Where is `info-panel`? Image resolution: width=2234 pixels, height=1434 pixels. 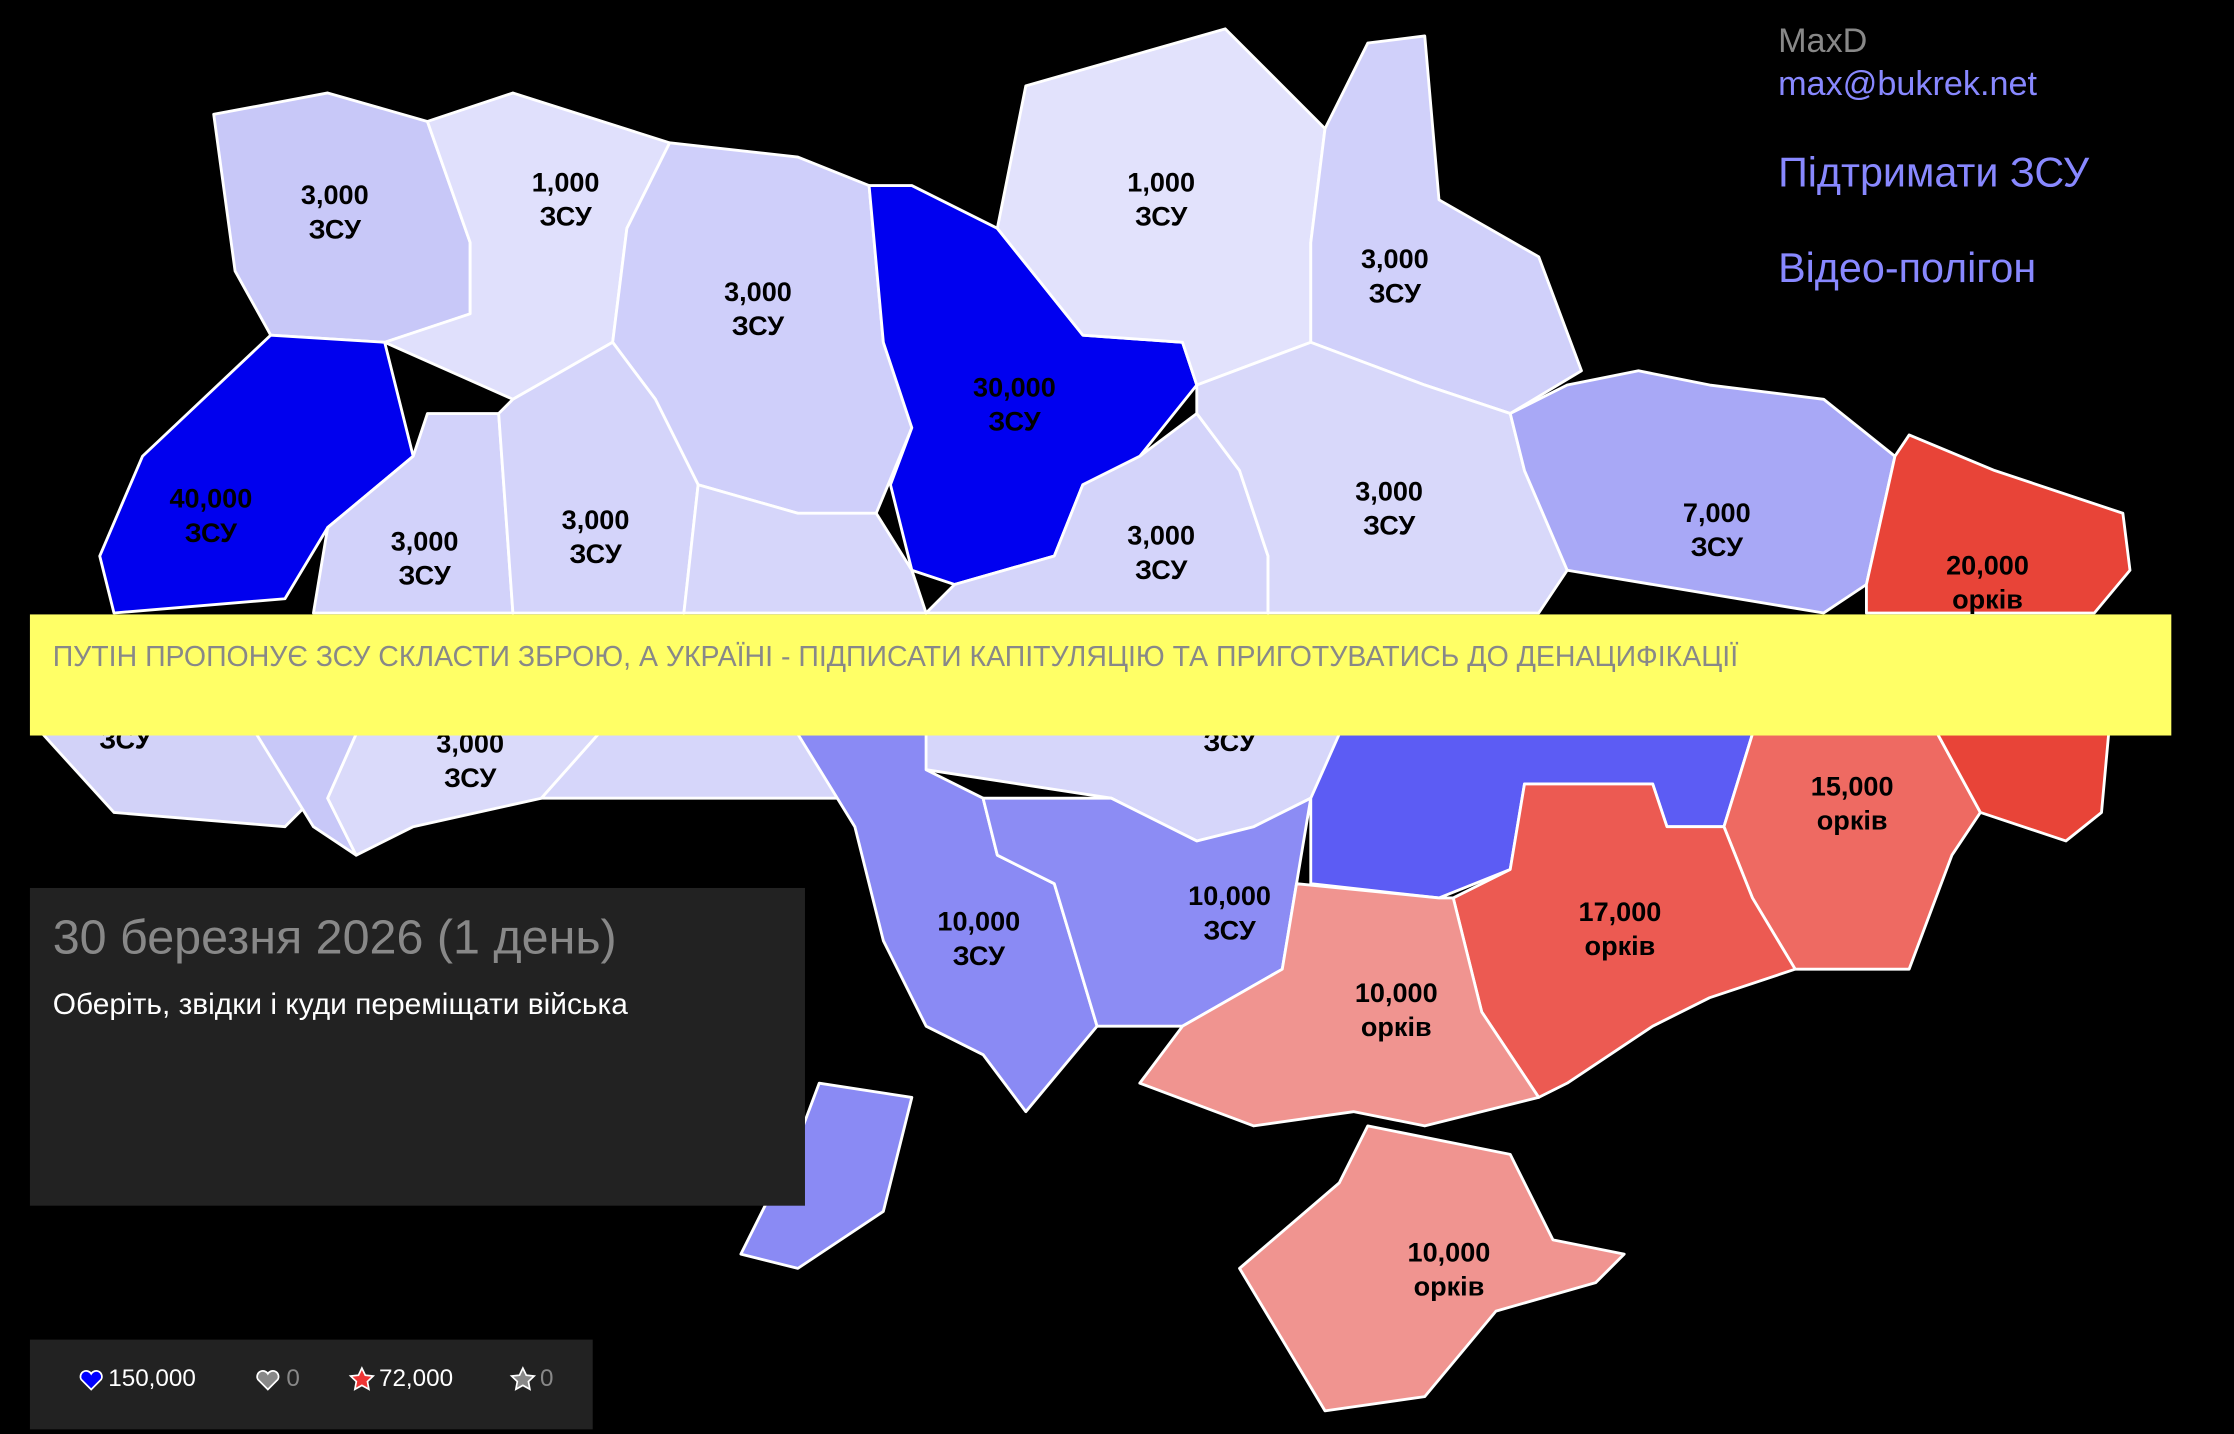
info-panel is located at coordinates (417, 1046).